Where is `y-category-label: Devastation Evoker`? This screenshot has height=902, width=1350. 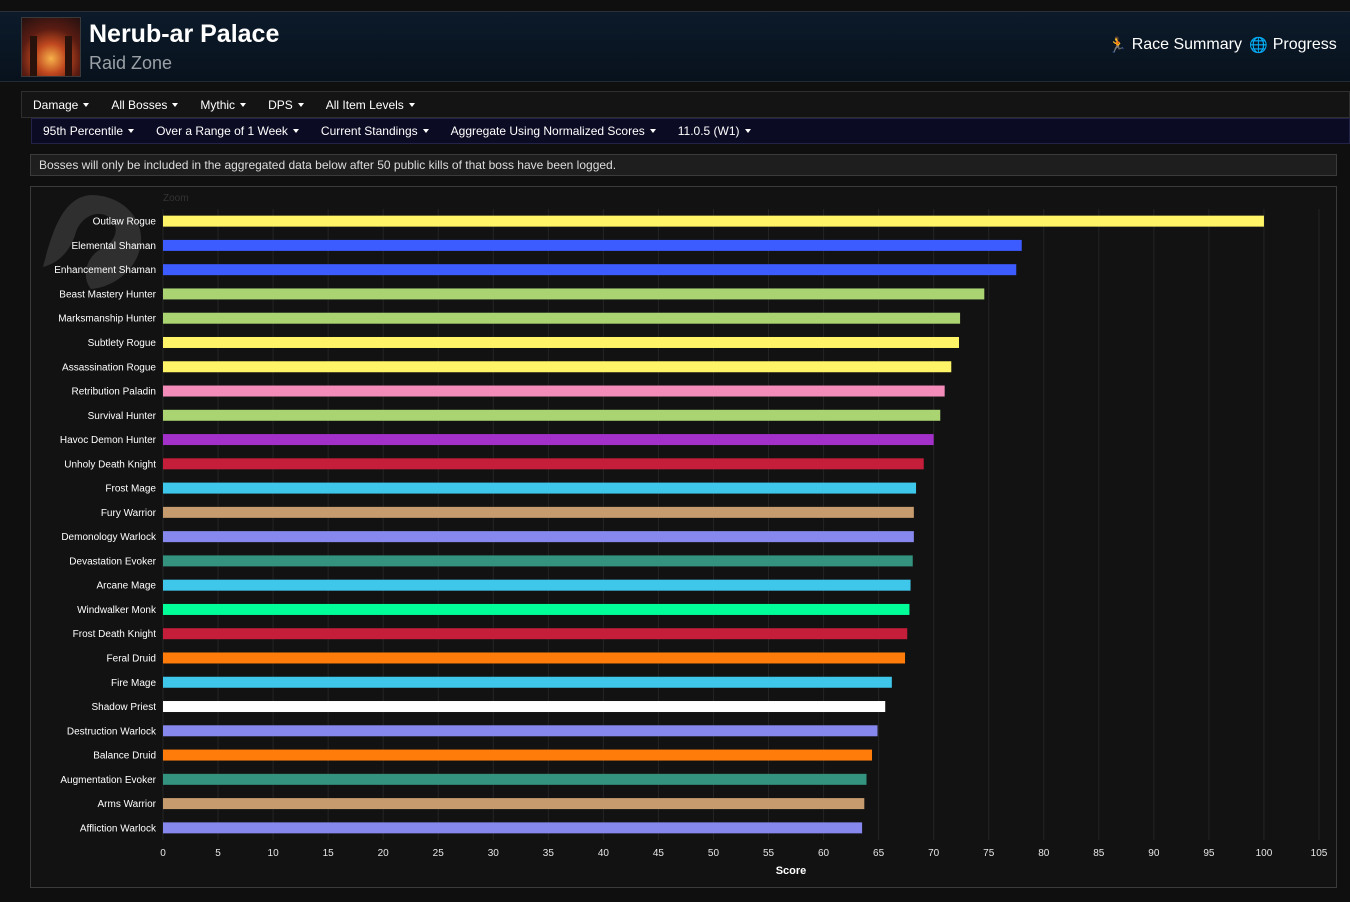 y-category-label: Devastation Evoker is located at coordinates (112, 561).